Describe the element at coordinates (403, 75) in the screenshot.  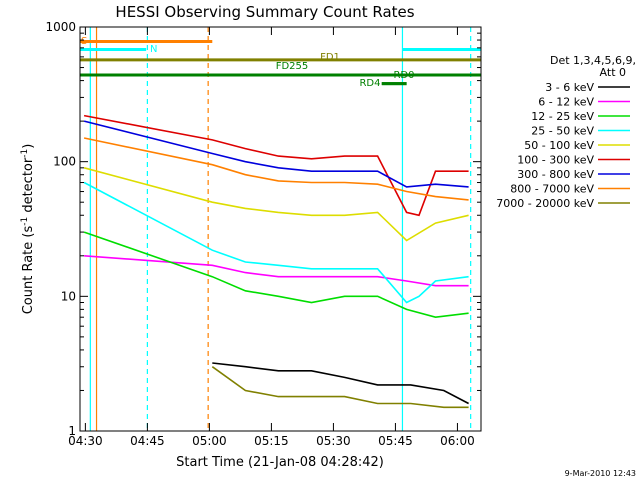
I see `flag-label-rd0: RD0` at that location.